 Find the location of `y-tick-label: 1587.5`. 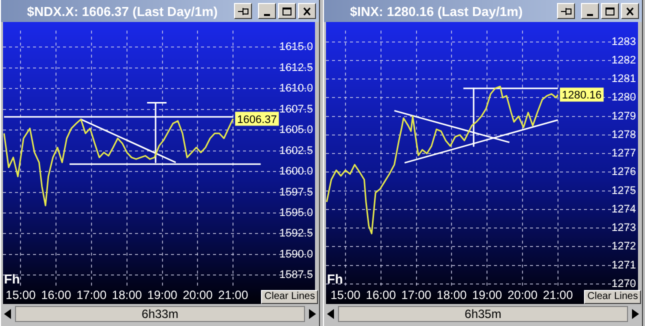

y-tick-label: 1587.5 is located at coordinates (296, 275).